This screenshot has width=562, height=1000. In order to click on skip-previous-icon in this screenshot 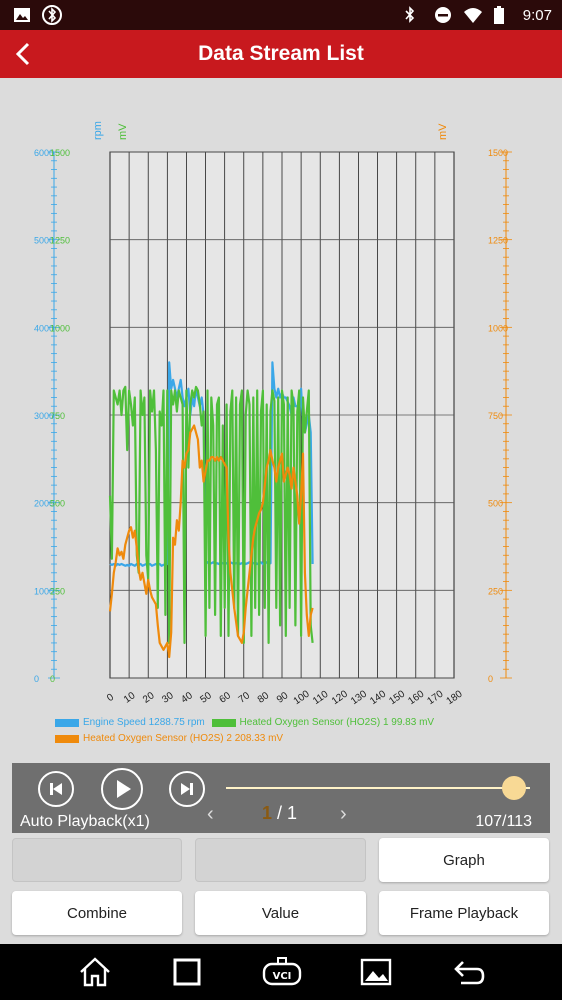, I will do `click(56, 789)`.